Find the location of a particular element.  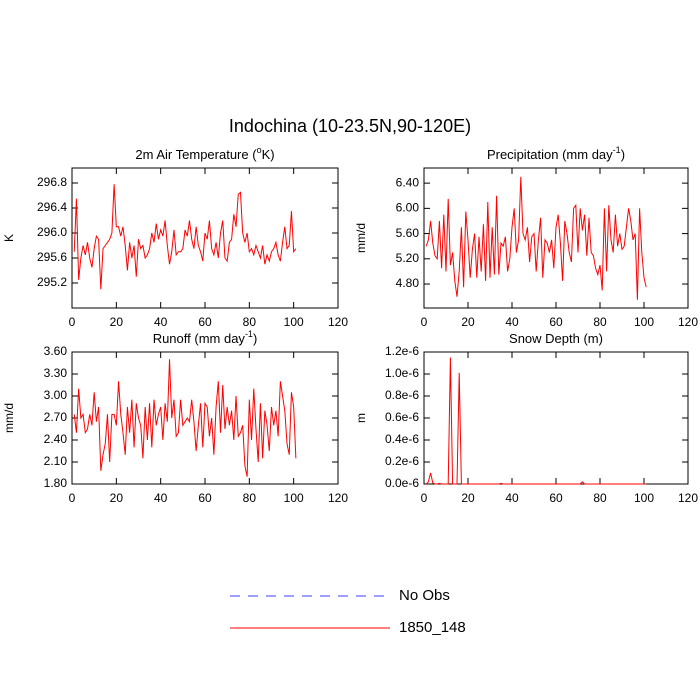

legend-label: No Obs is located at coordinates (424, 595).